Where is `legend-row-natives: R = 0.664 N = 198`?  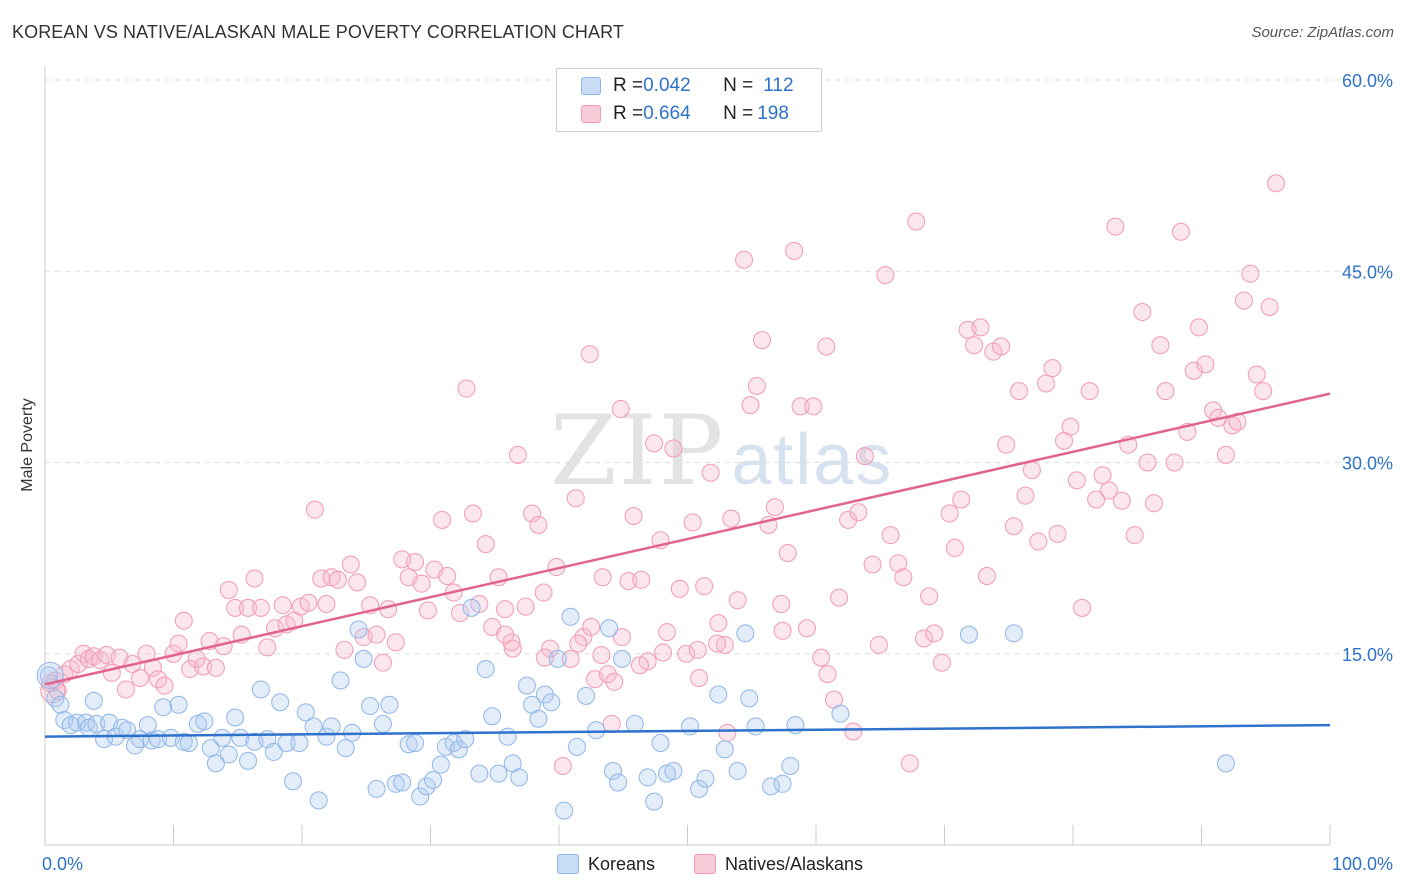
legend-row-natives: R = 0.664 N = 198 is located at coordinates (685, 114).